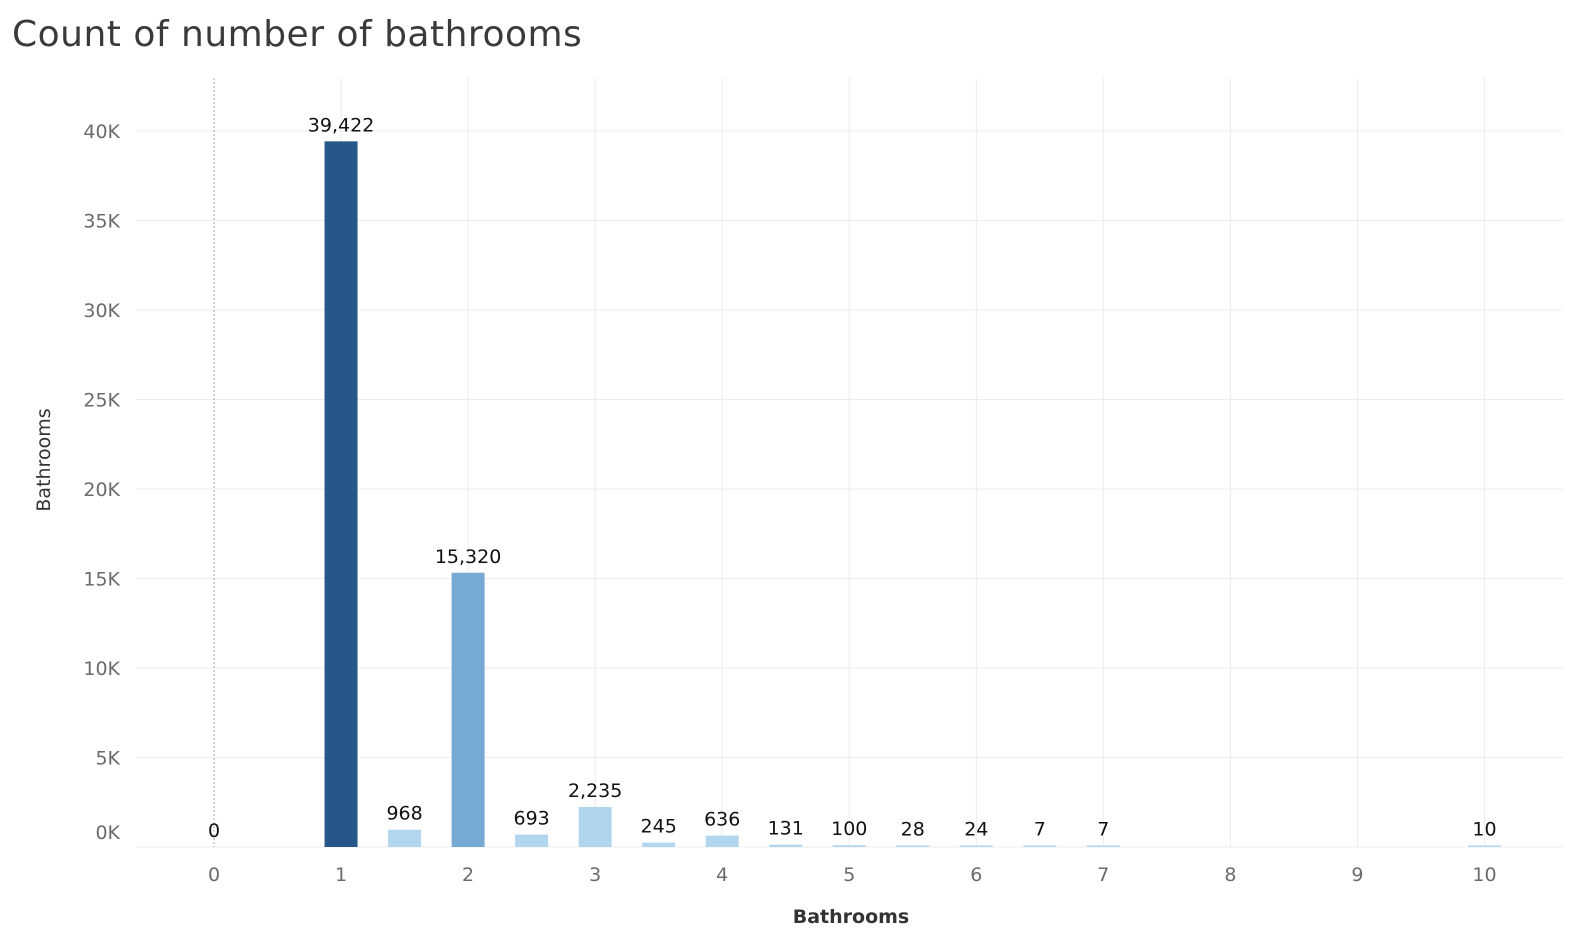  What do you see at coordinates (849, 829) in the screenshot?
I see `data-label: 100` at bounding box center [849, 829].